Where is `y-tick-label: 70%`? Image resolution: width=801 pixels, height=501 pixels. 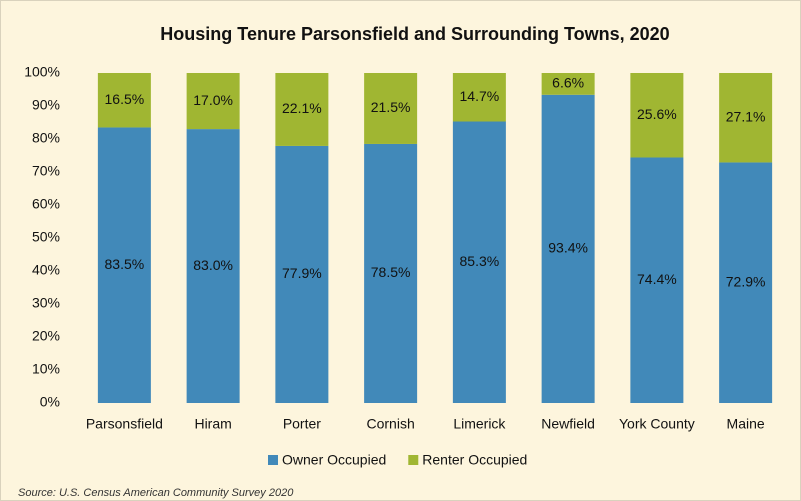 y-tick-label: 70% is located at coordinates (46, 171).